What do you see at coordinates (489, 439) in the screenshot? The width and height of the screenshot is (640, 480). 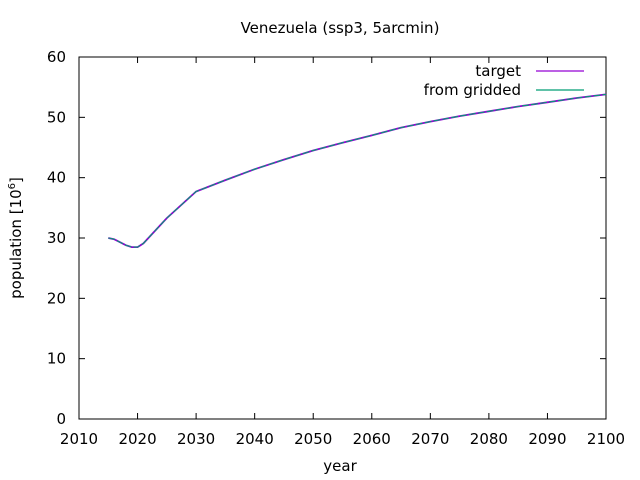 I see `x-tick-label-2080: 2080` at bounding box center [489, 439].